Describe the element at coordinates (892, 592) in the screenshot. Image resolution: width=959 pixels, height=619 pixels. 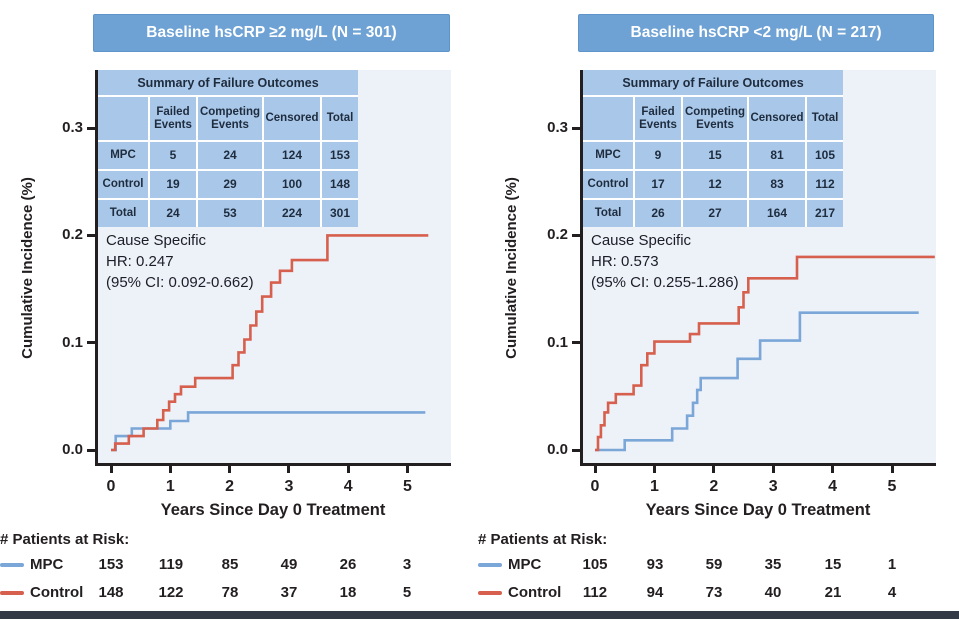
I see `at-risk-count: 4` at that location.